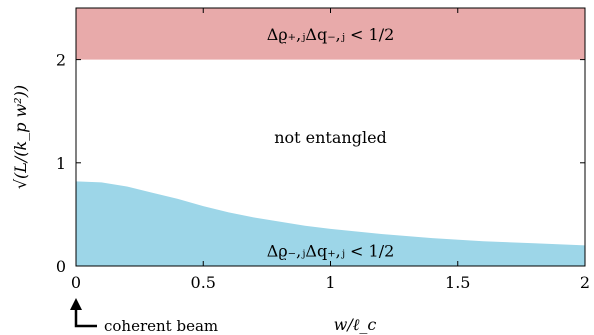 This screenshot has height=335, width=594. I want to click on not-entangled-label: not entangled, so click(330, 137).